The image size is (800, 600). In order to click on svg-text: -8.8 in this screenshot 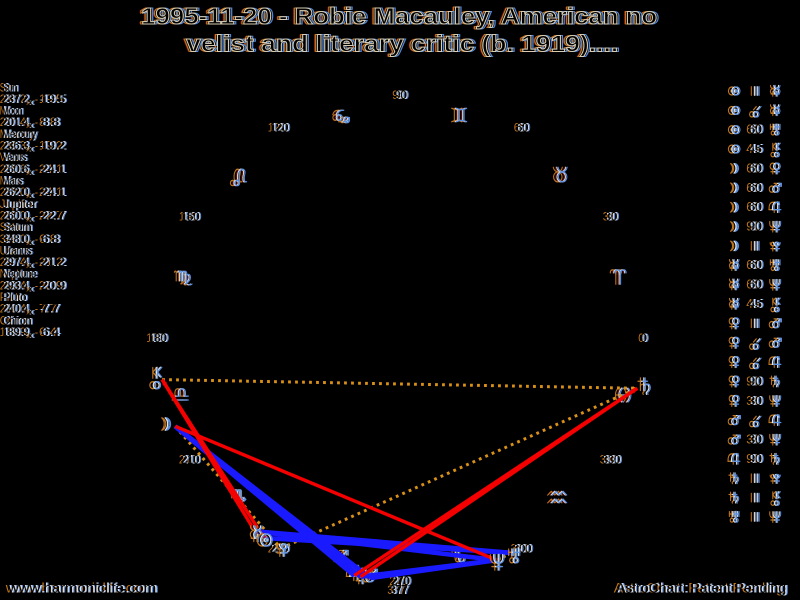, I will do `click(50, 122)`.